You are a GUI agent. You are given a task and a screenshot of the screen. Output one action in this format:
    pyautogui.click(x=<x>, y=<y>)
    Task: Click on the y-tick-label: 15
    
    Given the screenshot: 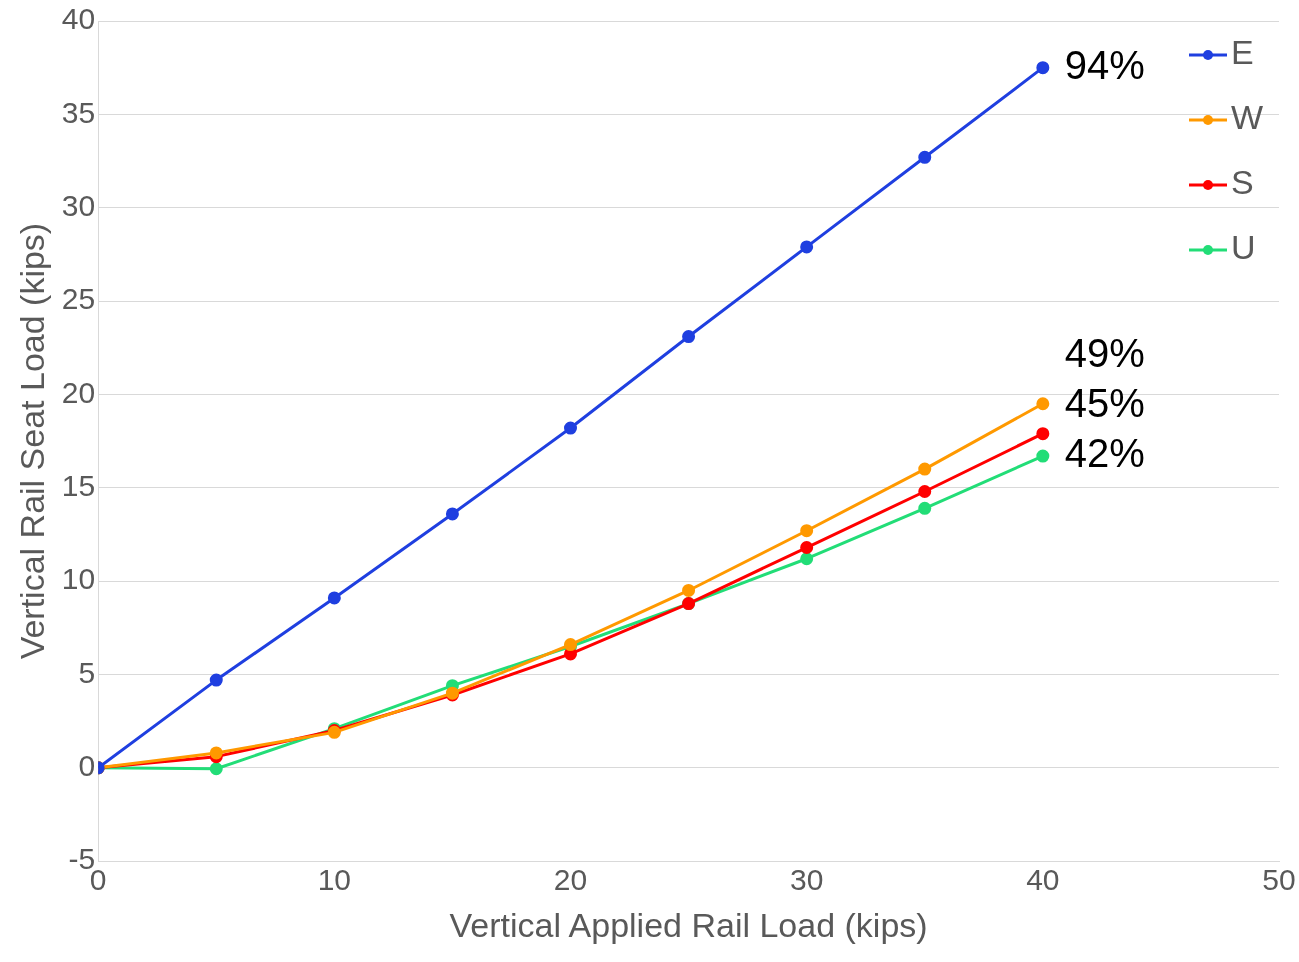 What is the action you would take?
    pyautogui.click(x=78, y=486)
    